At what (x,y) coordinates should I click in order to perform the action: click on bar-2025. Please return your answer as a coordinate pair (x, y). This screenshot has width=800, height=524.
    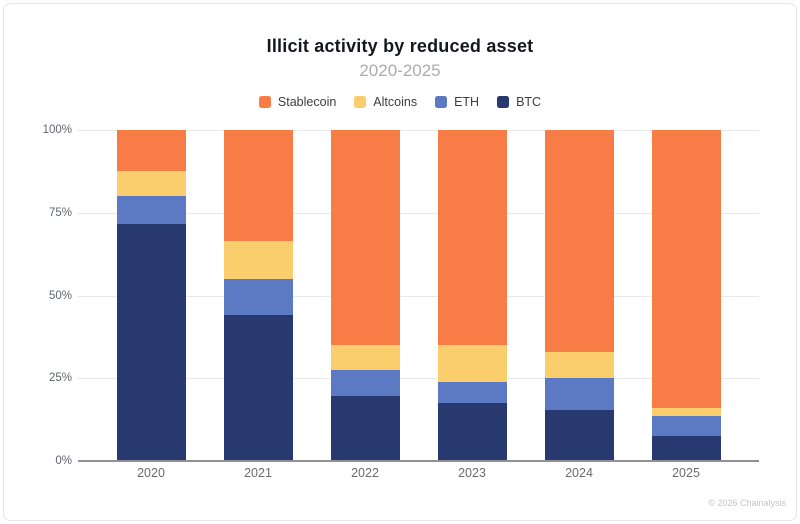
    Looking at the image, I should click on (686, 295).